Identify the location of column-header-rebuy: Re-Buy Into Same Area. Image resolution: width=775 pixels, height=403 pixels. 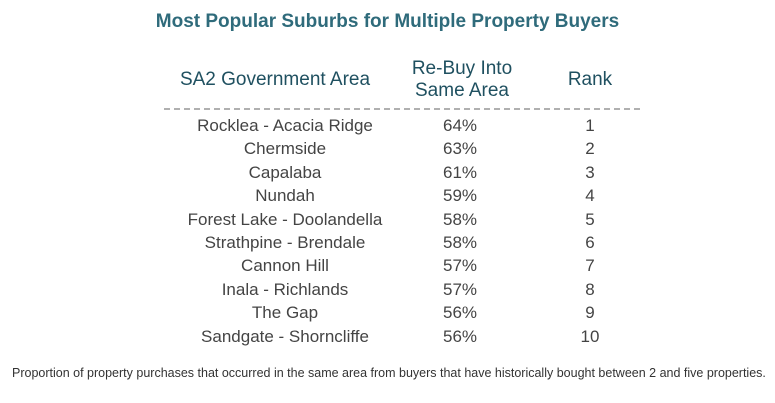
(462, 80).